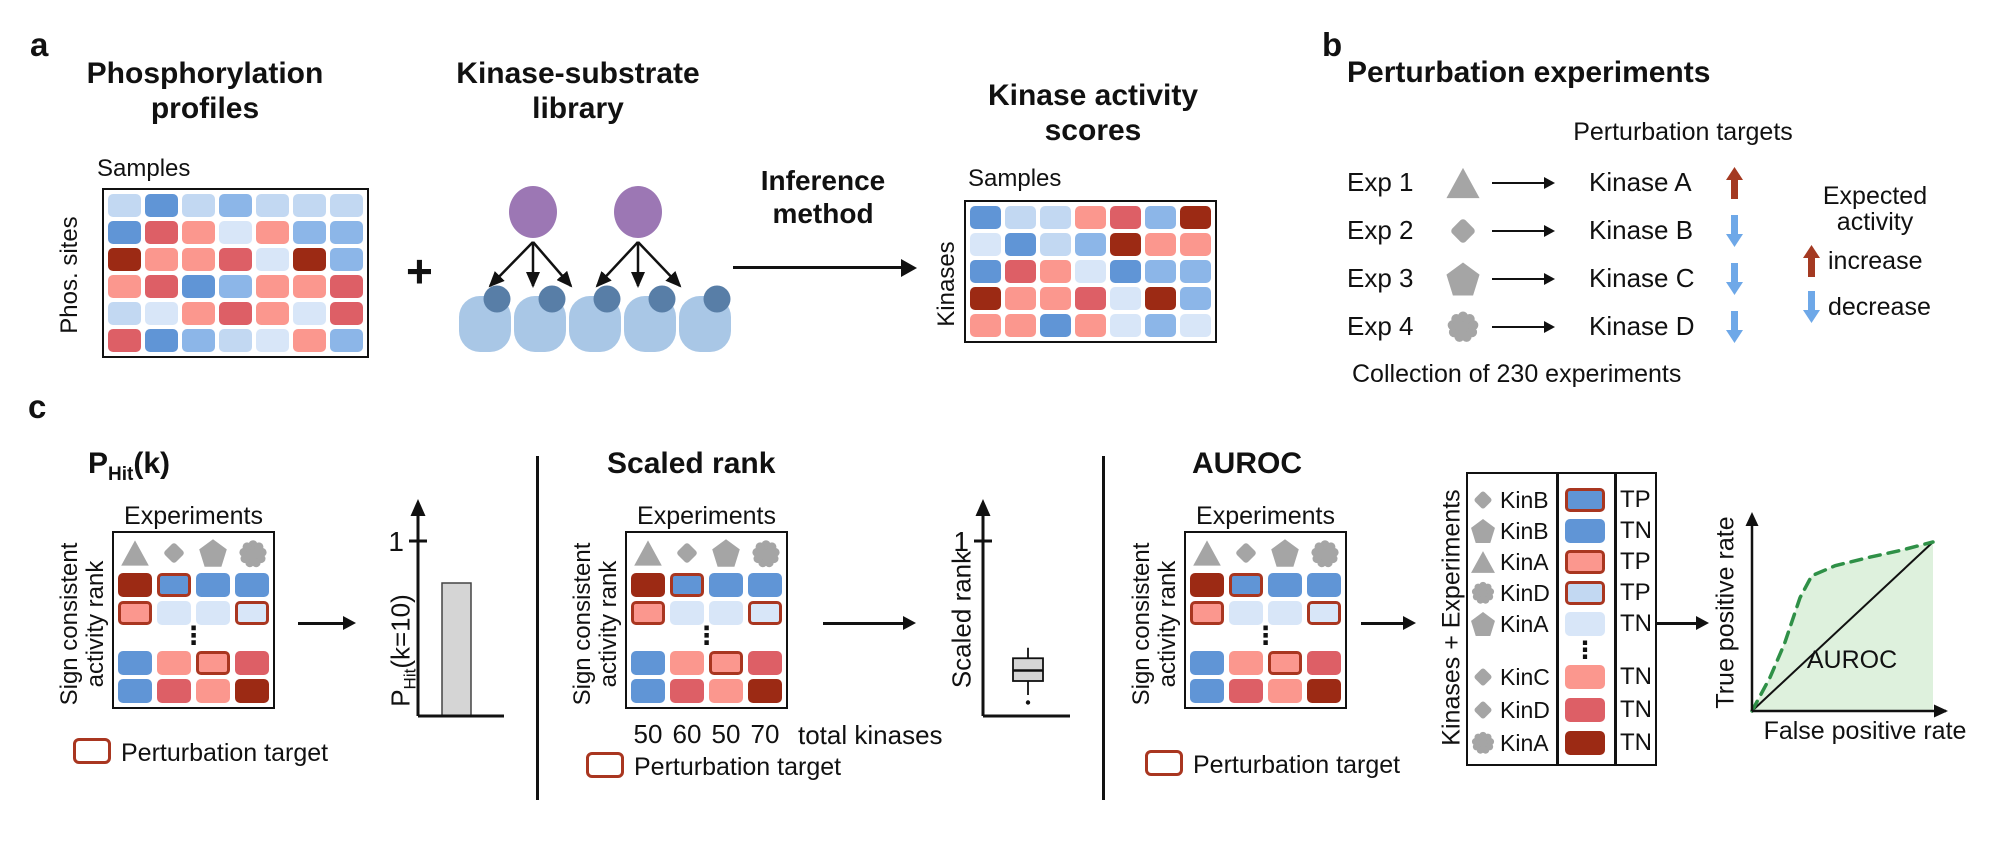 Image resolution: width=2000 pixels, height=852 pixels. I want to click on phit-bar-chart: 1, so click(446, 608).